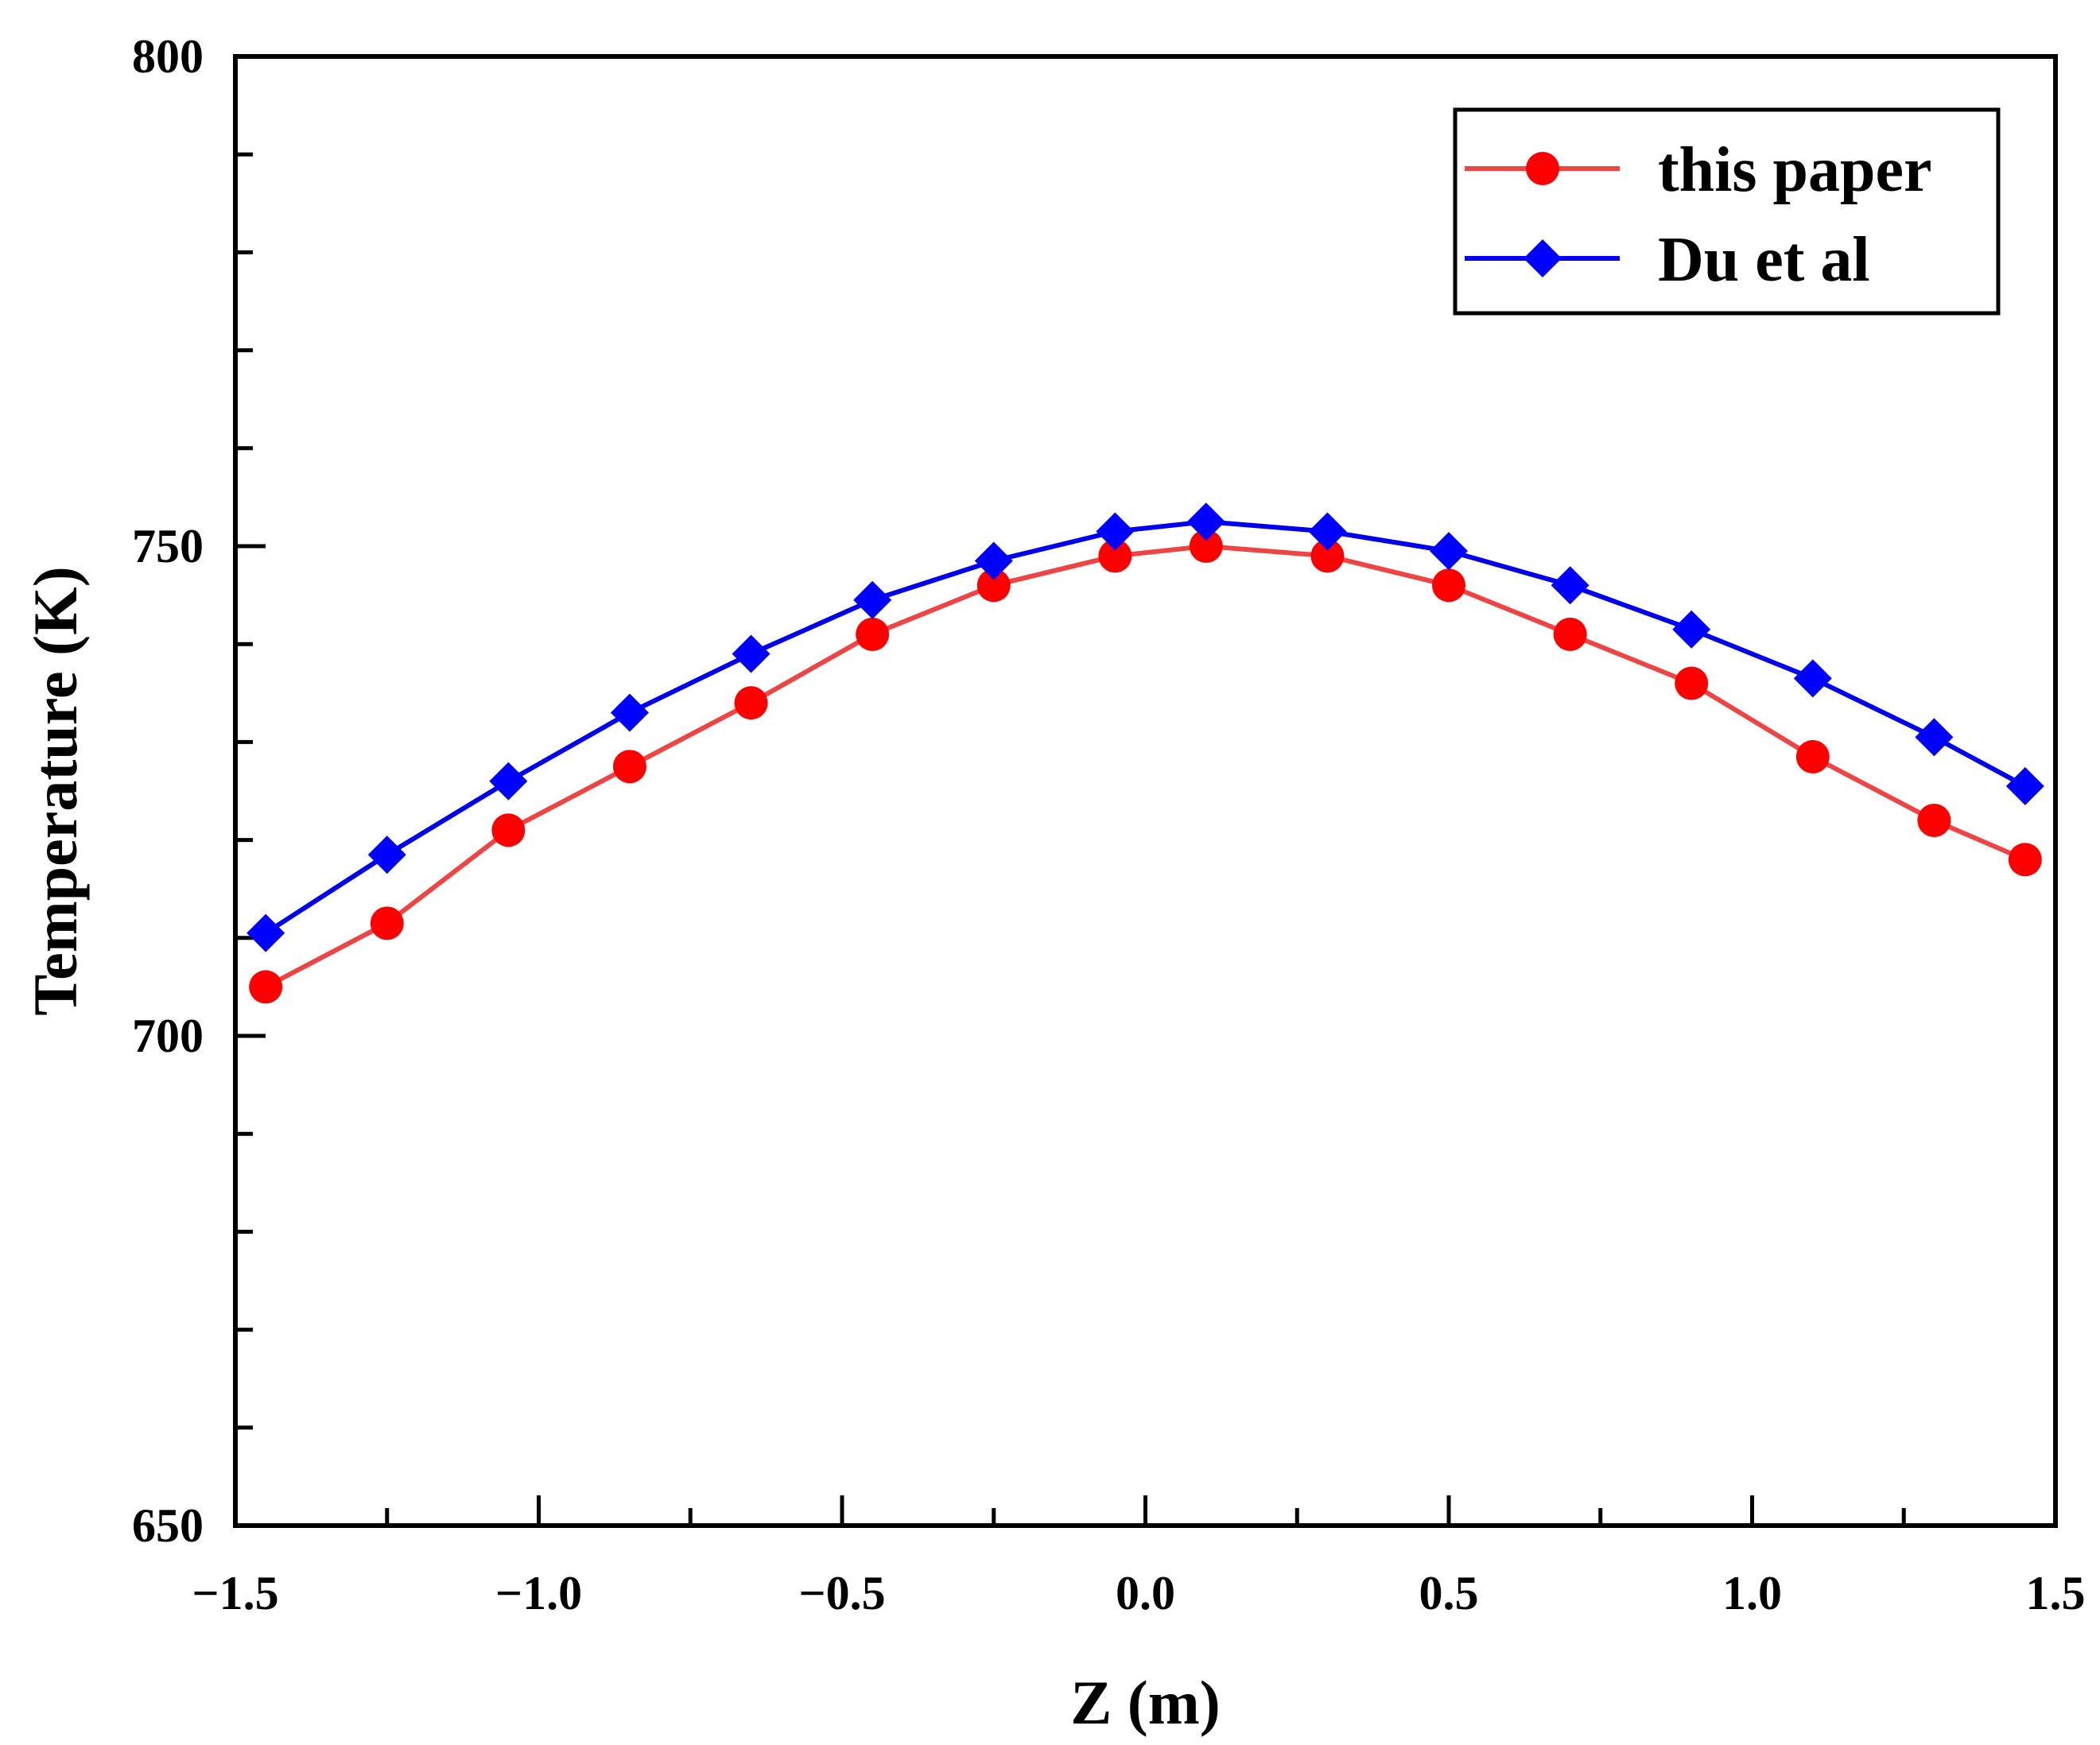  I want to click on y-axis-title: Temperature (K), so click(55, 790).